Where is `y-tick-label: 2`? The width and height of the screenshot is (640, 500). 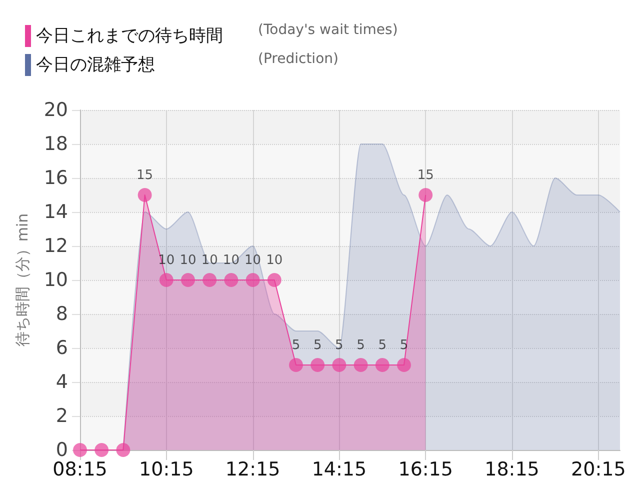 y-tick-label: 2 is located at coordinates (62, 416).